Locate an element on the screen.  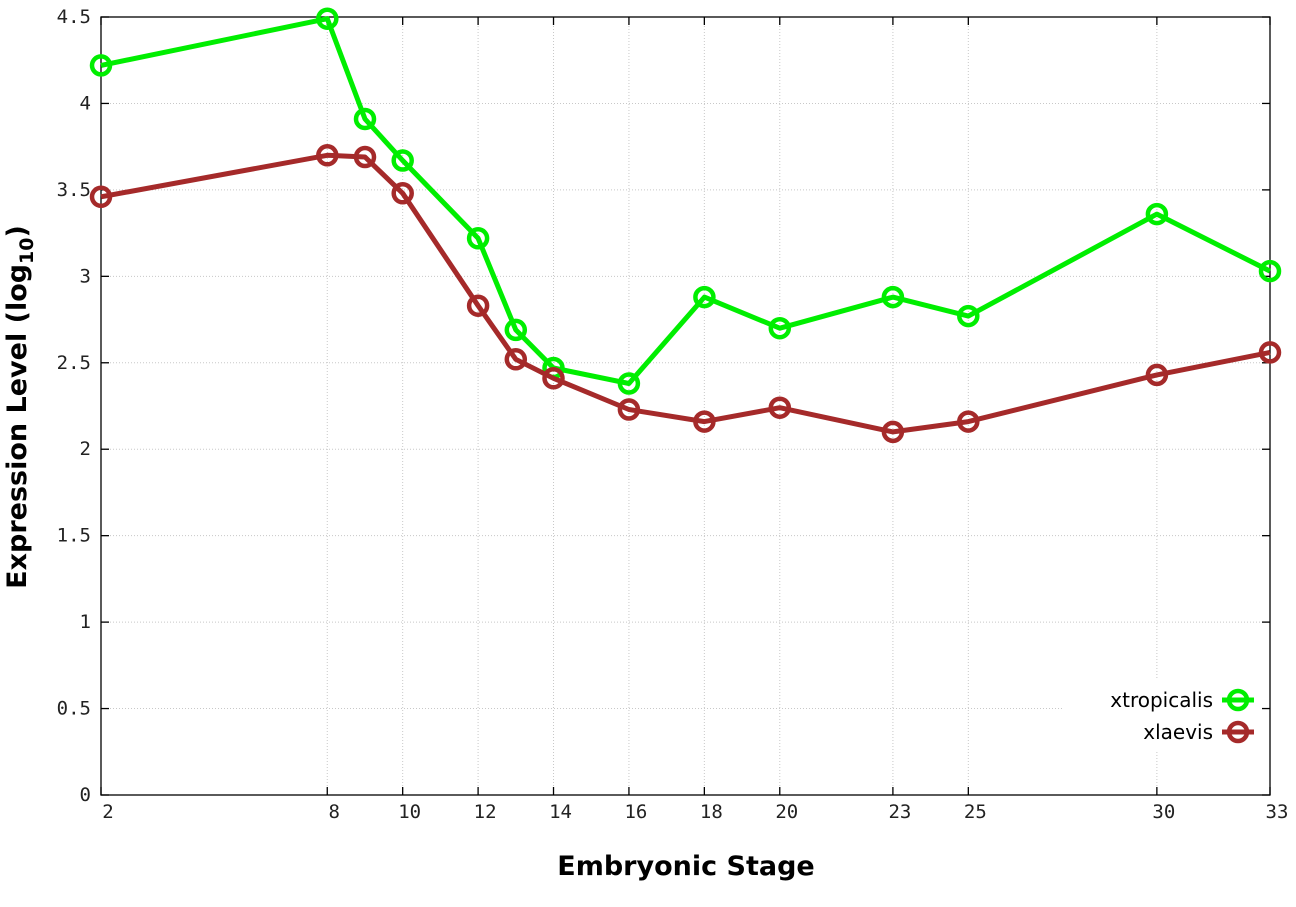
legend: xtropicalis xlaevis is located at coordinates (1162, 716).